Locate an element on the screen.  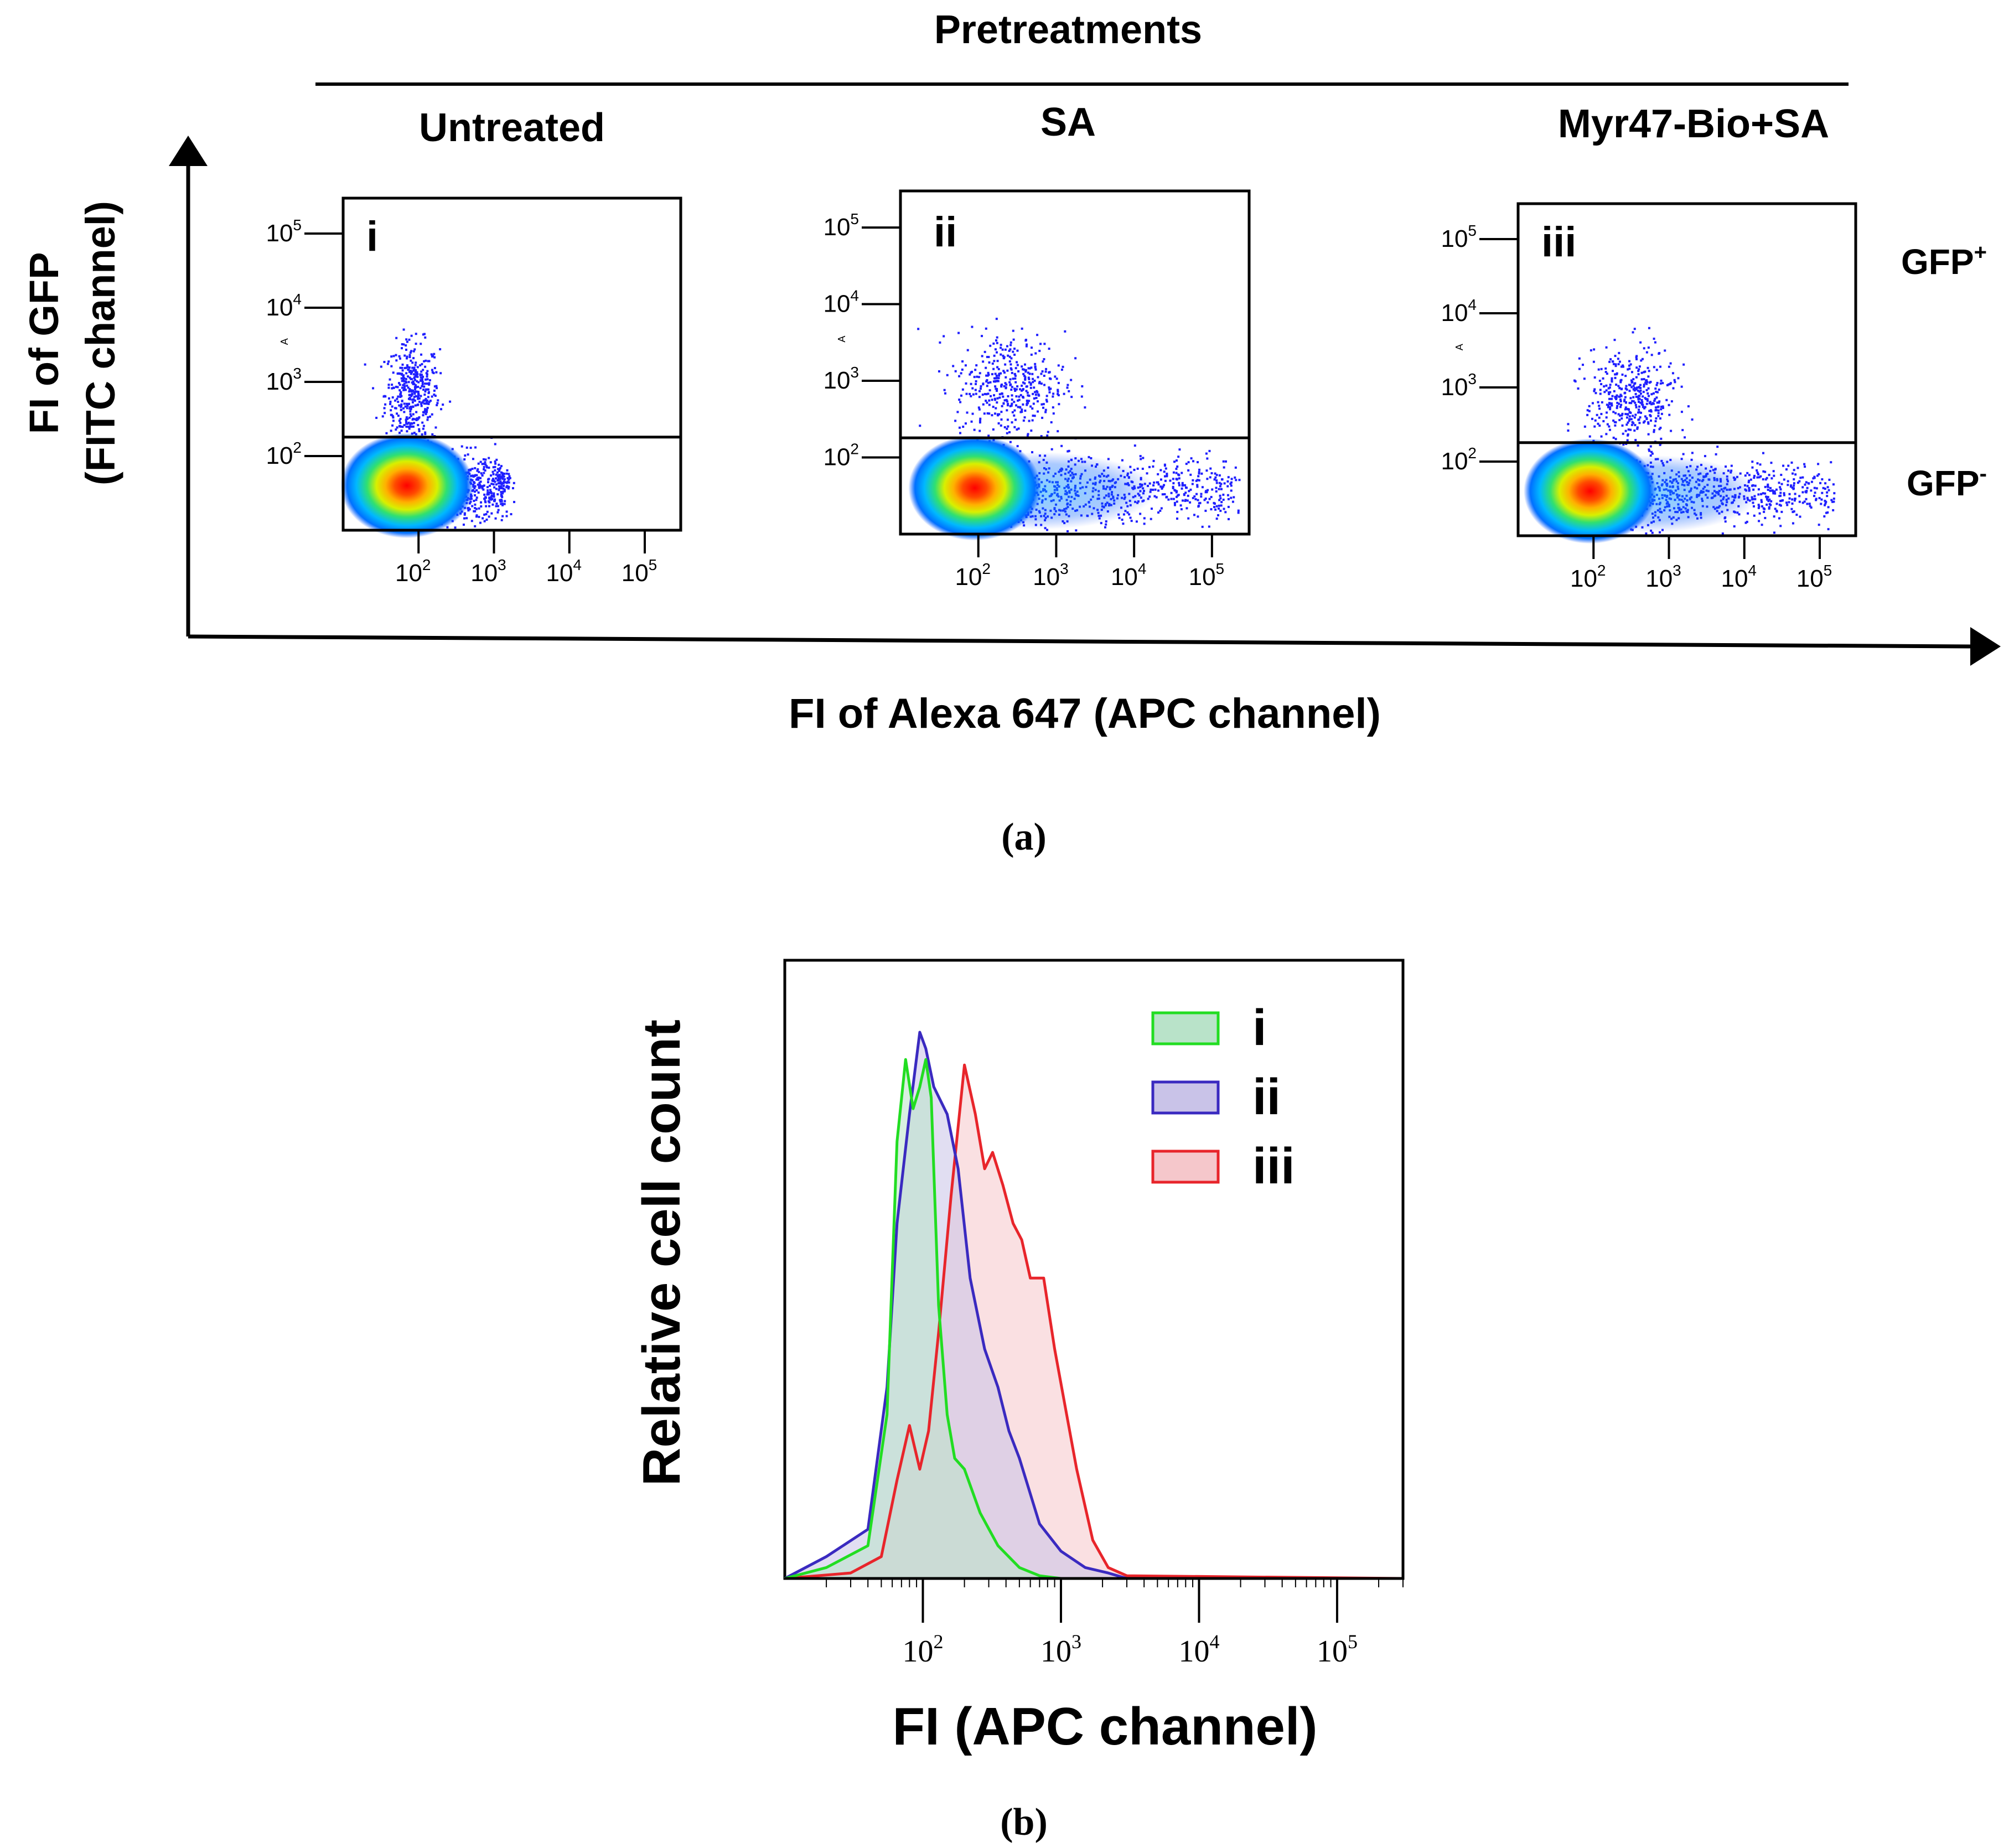
y-param-label: A is located at coordinates (1459, 347).